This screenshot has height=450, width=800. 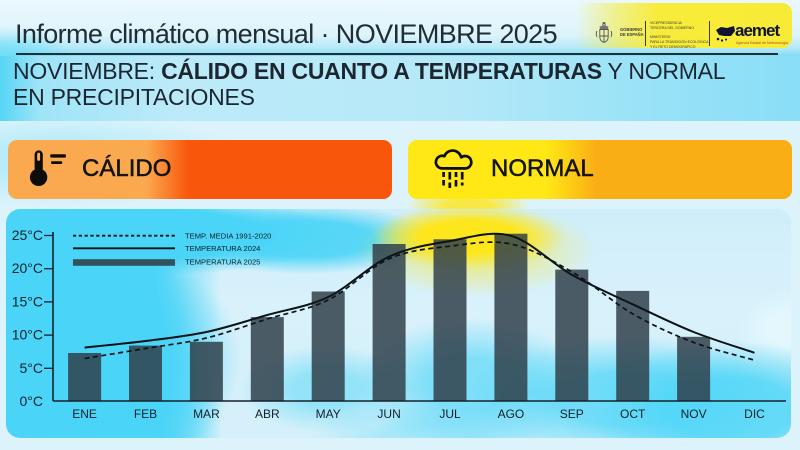 What do you see at coordinates (27, 335) in the screenshot?
I see `svg-text: 10°C` at bounding box center [27, 335].